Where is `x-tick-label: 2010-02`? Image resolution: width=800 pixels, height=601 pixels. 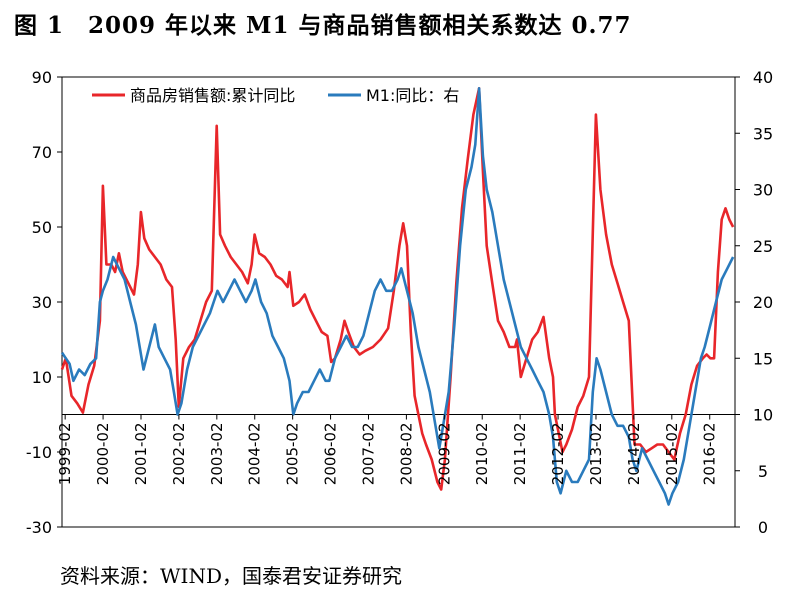
x-tick-label: 2010-02 is located at coordinates (482, 454).